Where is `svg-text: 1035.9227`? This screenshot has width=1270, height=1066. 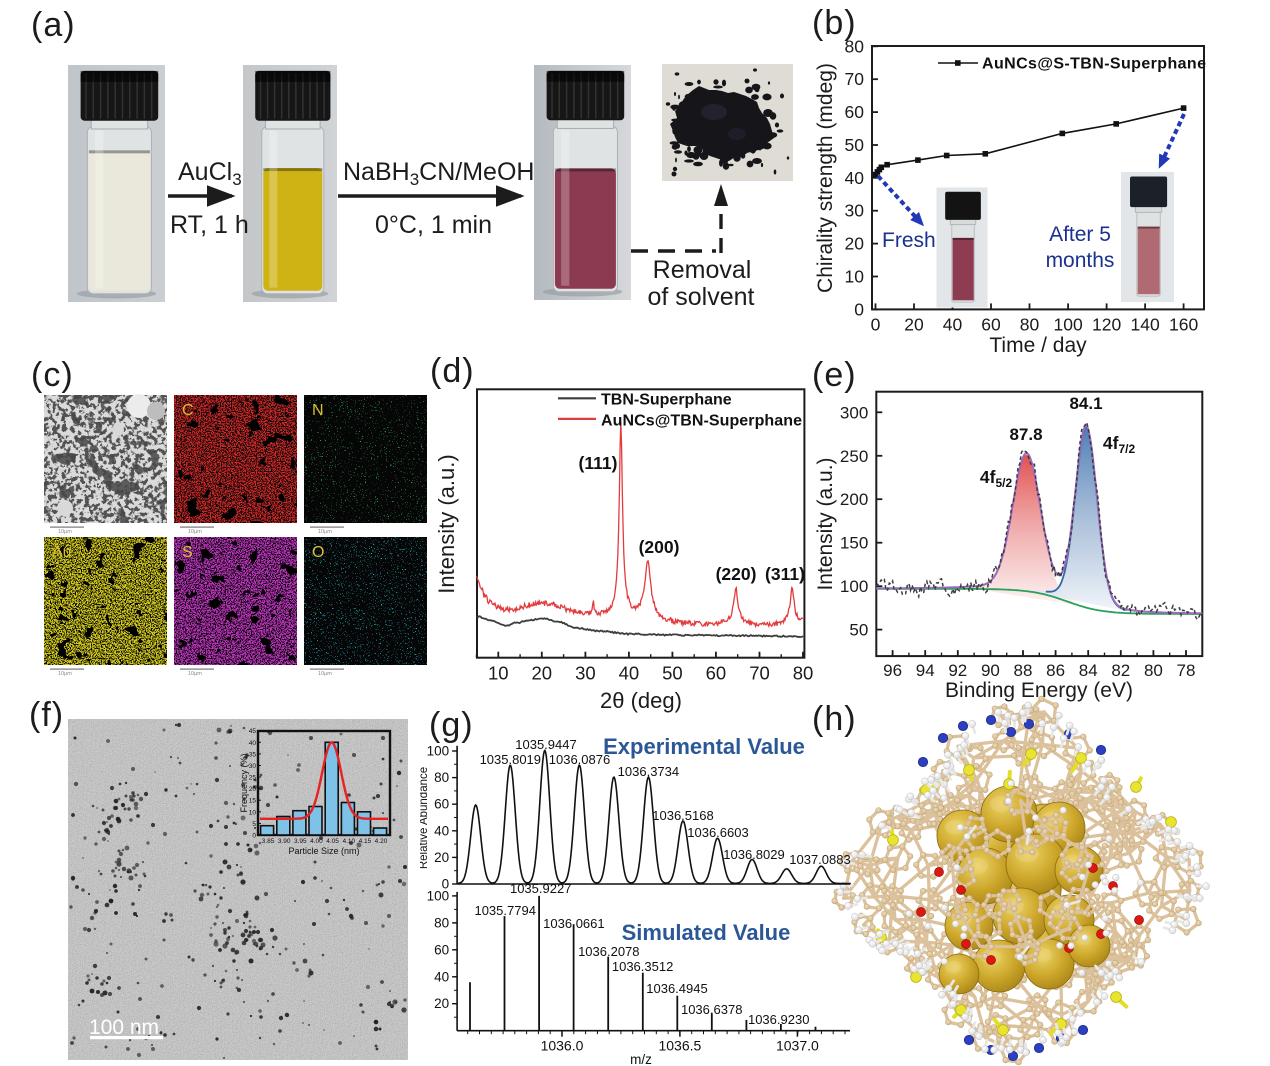
svg-text: 1035.9227 is located at coordinates (540, 888).